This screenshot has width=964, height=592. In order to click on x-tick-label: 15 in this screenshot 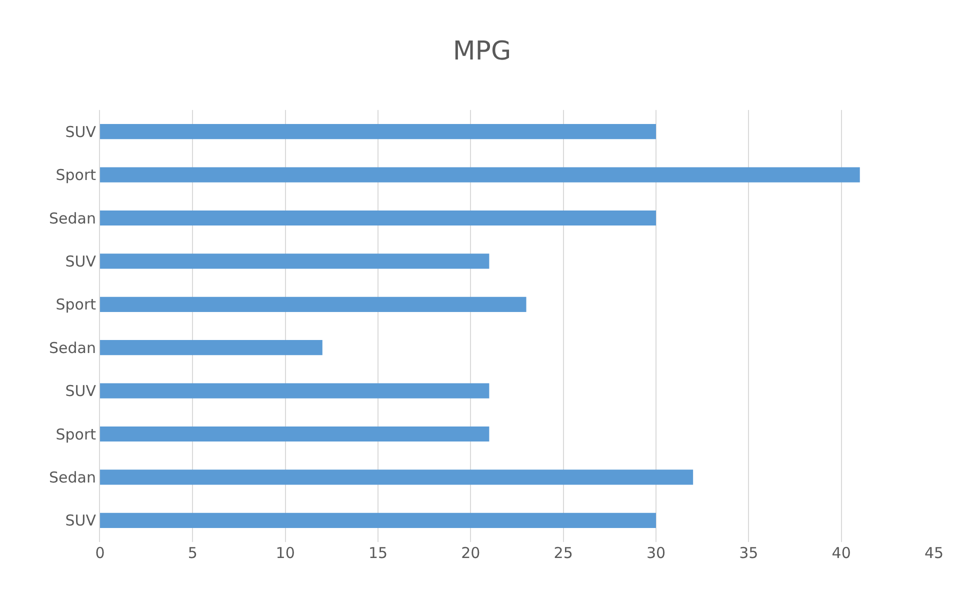, I will do `click(378, 553)`.